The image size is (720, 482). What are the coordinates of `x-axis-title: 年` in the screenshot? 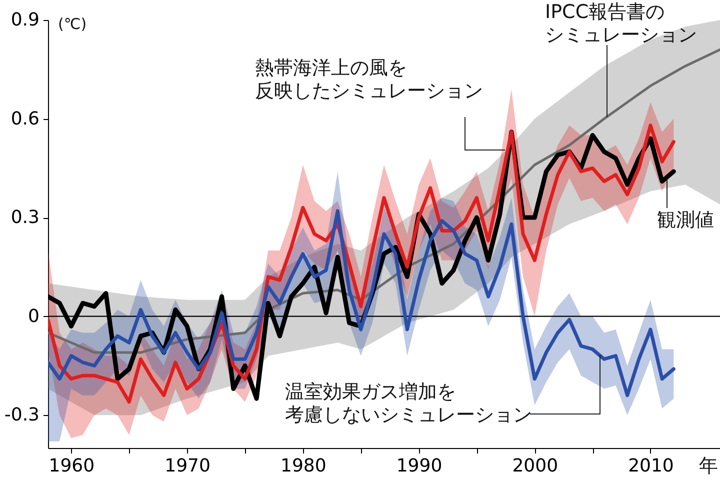 It's located at (708, 466).